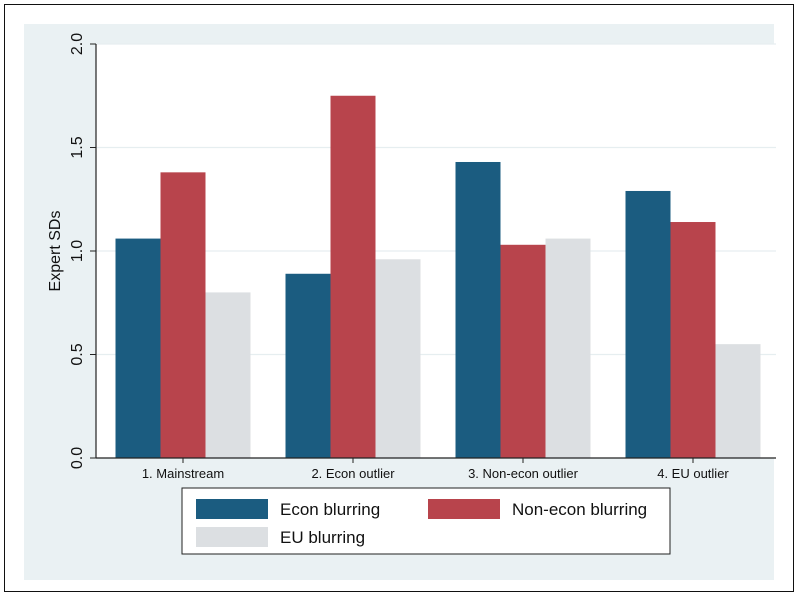  What do you see at coordinates (77, 458) in the screenshot?
I see `y-tick-label: 0.0` at bounding box center [77, 458].